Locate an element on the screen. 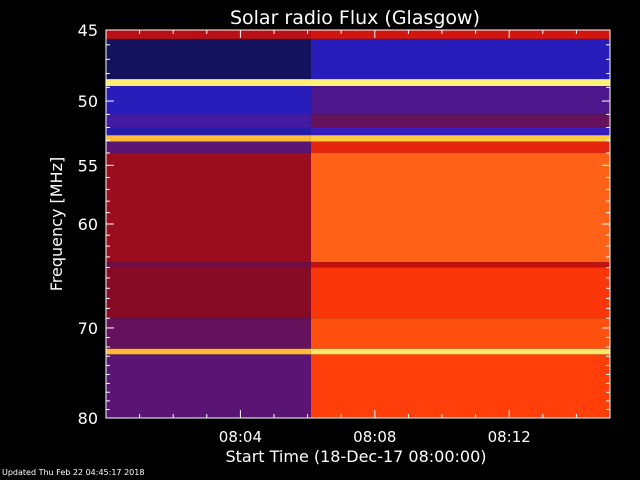 This screenshot has height=480, width=640. band-2-pre-burst is located at coordinates (208, 83).